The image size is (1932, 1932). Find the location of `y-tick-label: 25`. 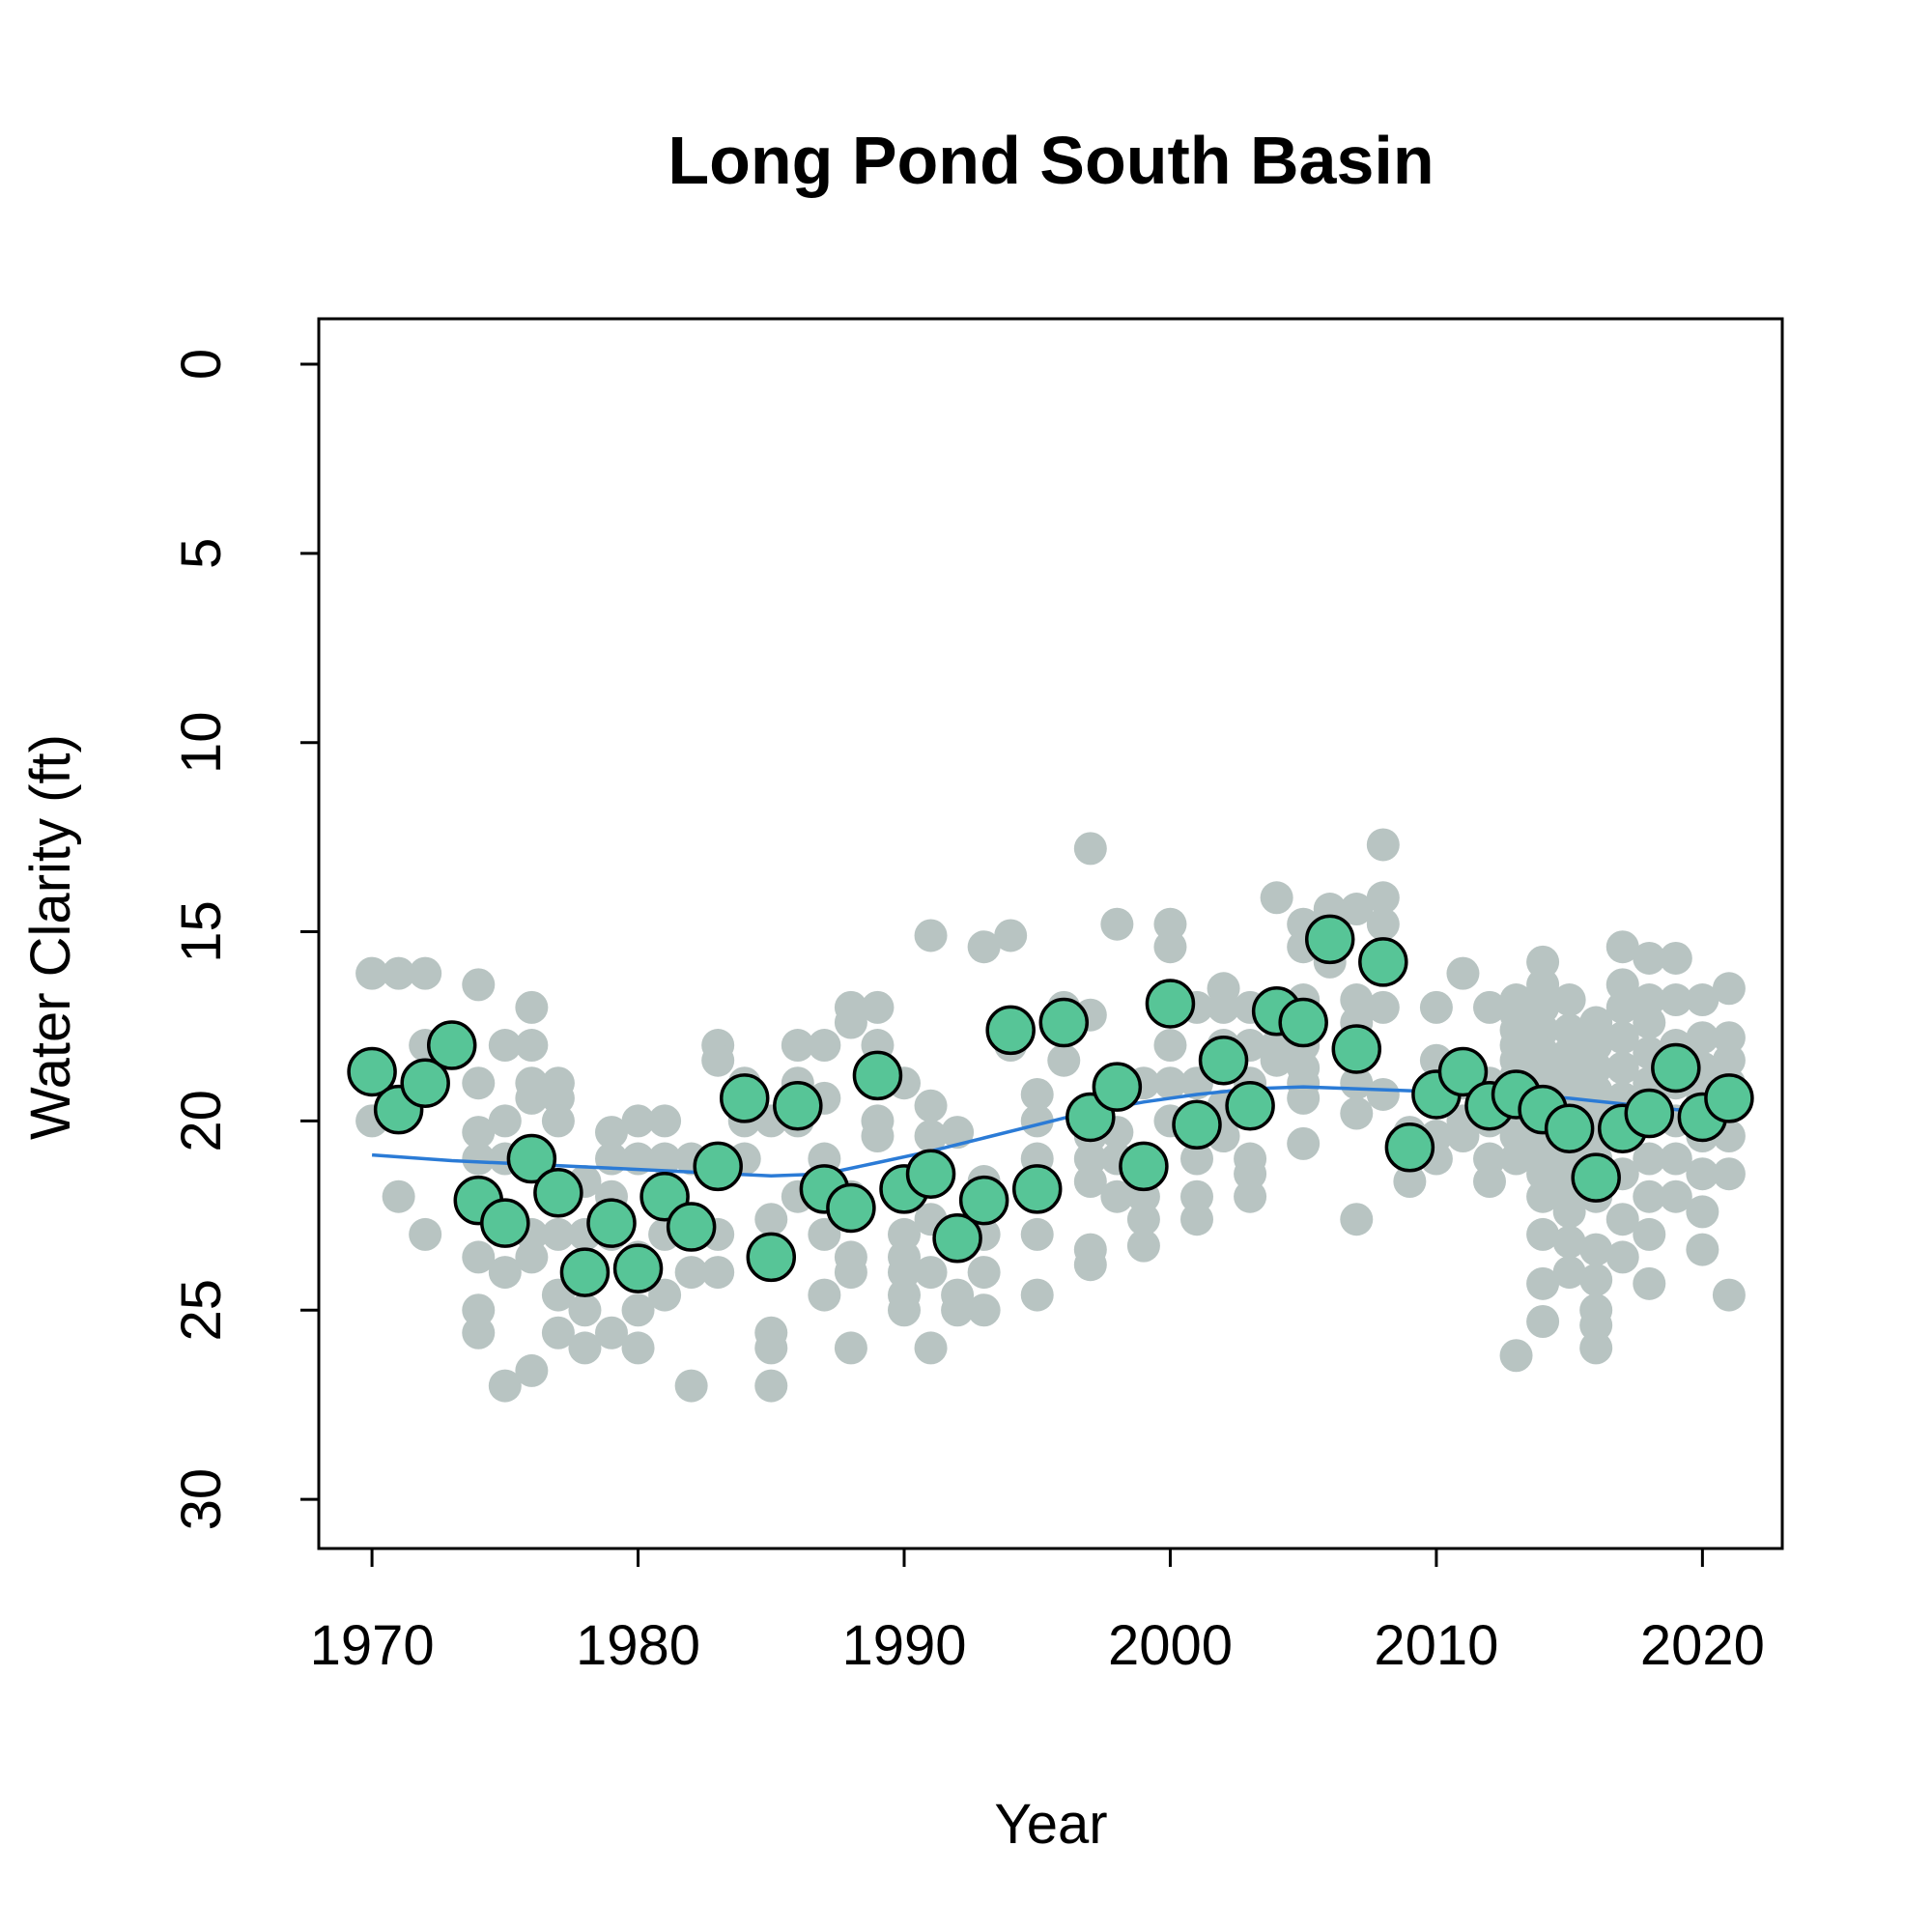

y-tick-label: 25 is located at coordinates (201, 1310).